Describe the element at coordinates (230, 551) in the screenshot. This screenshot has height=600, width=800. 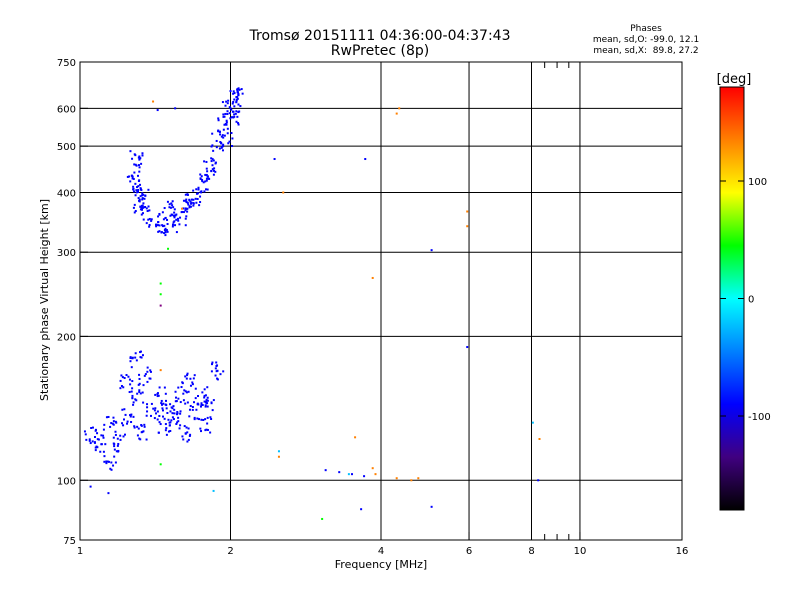
I see `x-tick-label: 2` at that location.